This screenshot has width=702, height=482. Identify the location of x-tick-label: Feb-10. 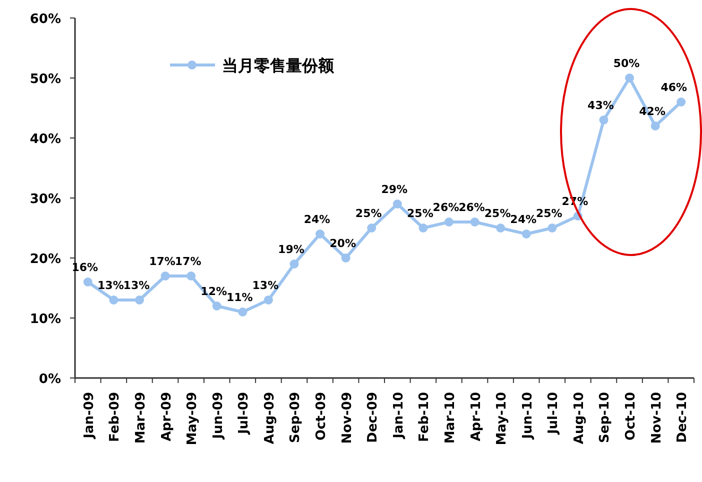
(424, 417).